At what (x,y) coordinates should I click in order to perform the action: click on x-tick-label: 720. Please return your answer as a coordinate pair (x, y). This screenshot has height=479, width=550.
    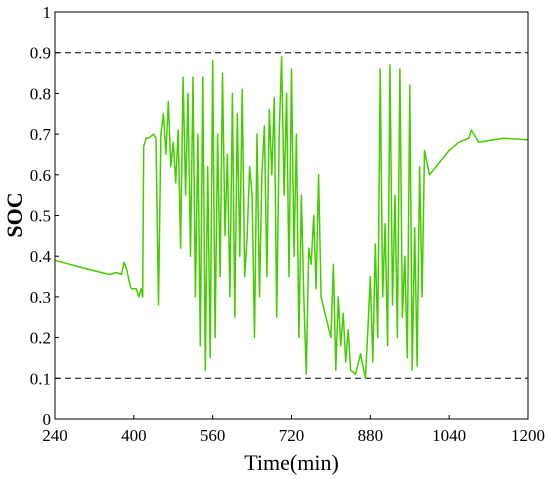
    Looking at the image, I should click on (292, 435).